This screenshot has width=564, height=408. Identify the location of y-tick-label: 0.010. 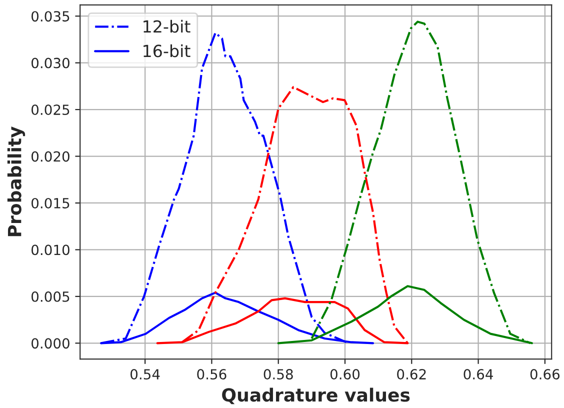
(51, 250).